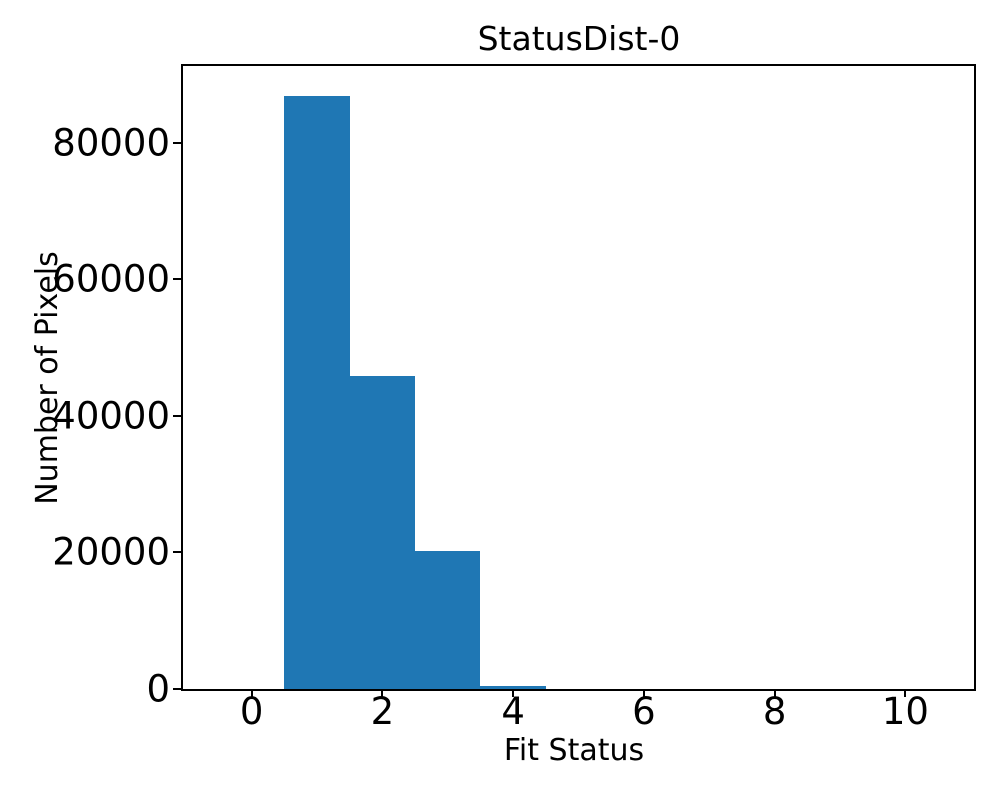 The width and height of the screenshot is (1000, 800). What do you see at coordinates (251, 711) in the screenshot?
I see `x-tick-label: 0` at bounding box center [251, 711].